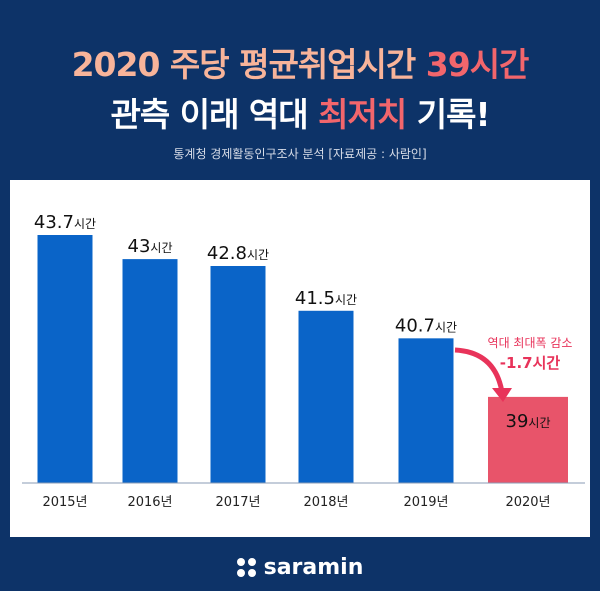 This screenshot has height=591, width=600. Describe the element at coordinates (214, 114) in the screenshot. I see `title-text: 관측 이래 역대` at that location.